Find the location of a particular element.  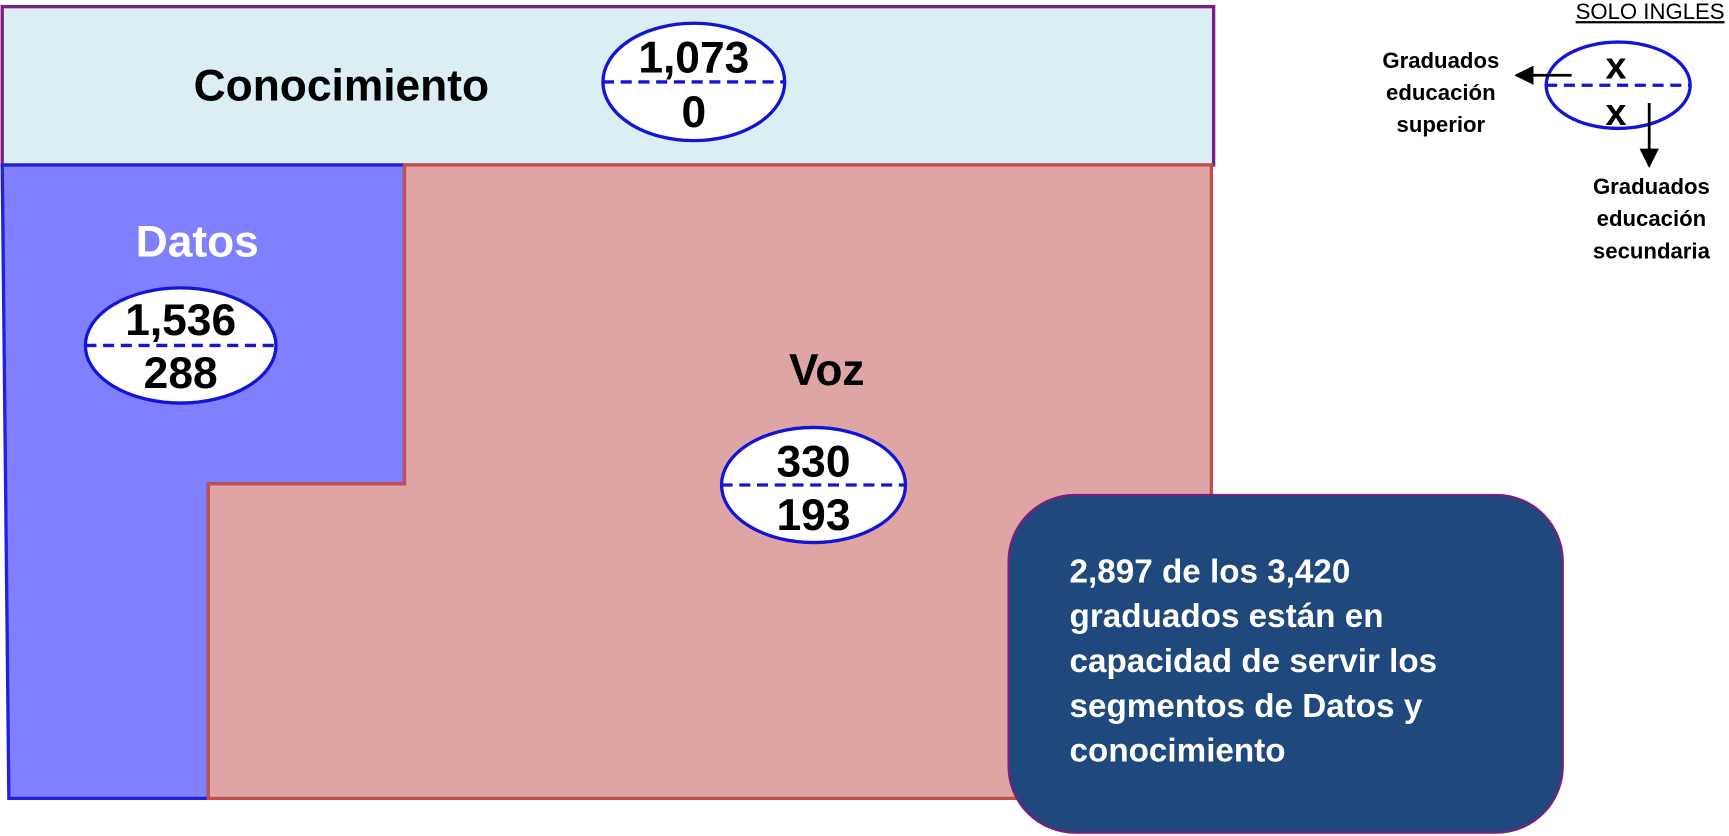

text-line: segmentos de Datos y is located at coordinates (1246, 706).